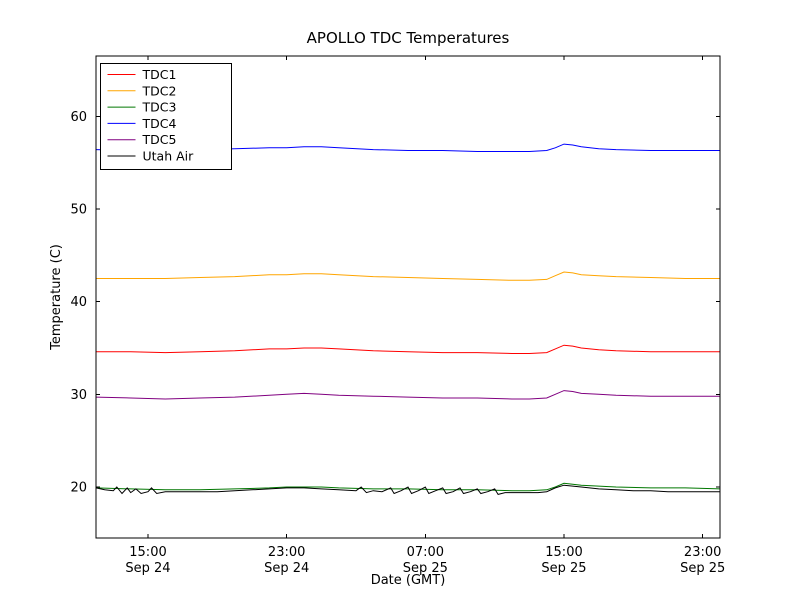 The width and height of the screenshot is (800, 604). What do you see at coordinates (159, 123) in the screenshot?
I see `legend-label-tdc4: TDC4` at bounding box center [159, 123].